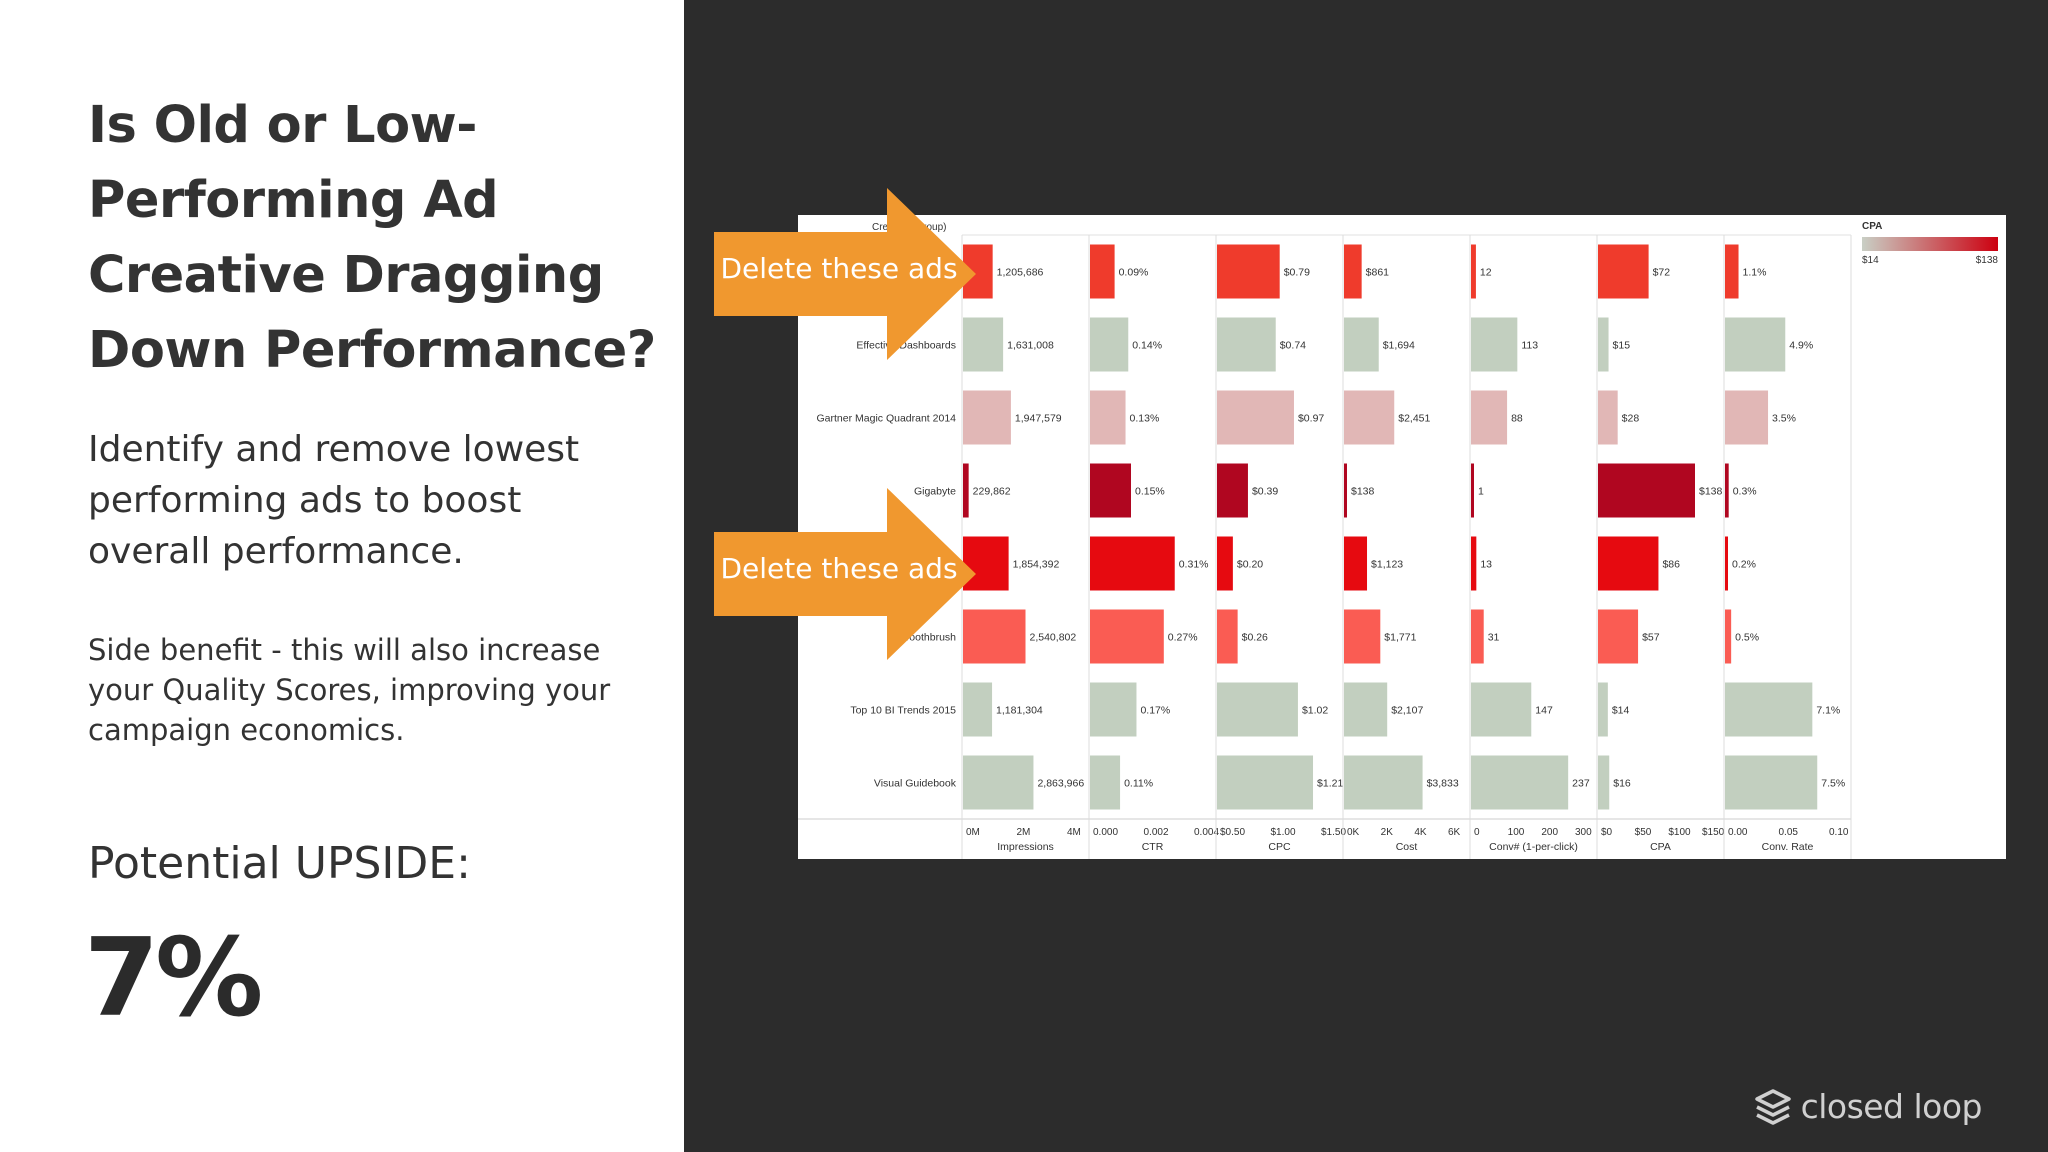 Image resolution: width=2048 pixels, height=1152 pixels. I want to click on data-label: 12, so click(1486, 273).